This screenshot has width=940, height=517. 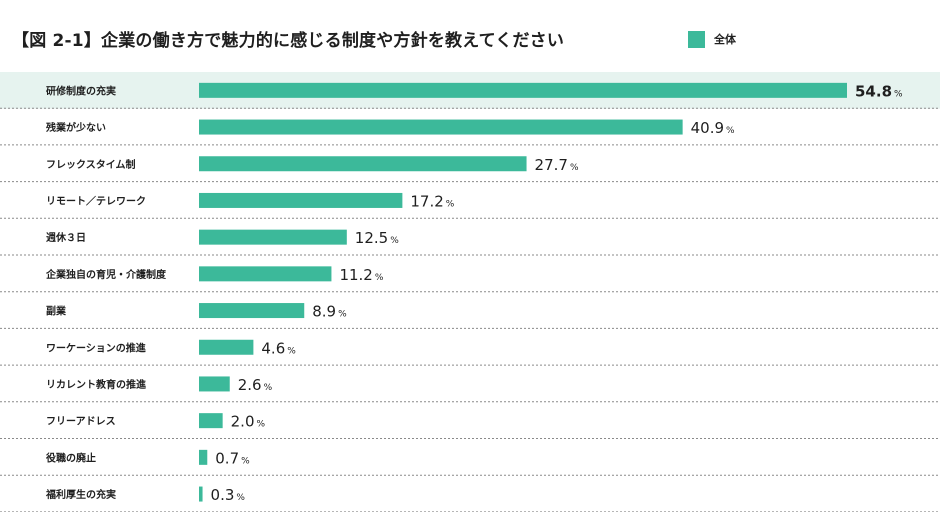 What do you see at coordinates (713, 128) in the screenshot?
I see `data-label: 40.9%` at bounding box center [713, 128].